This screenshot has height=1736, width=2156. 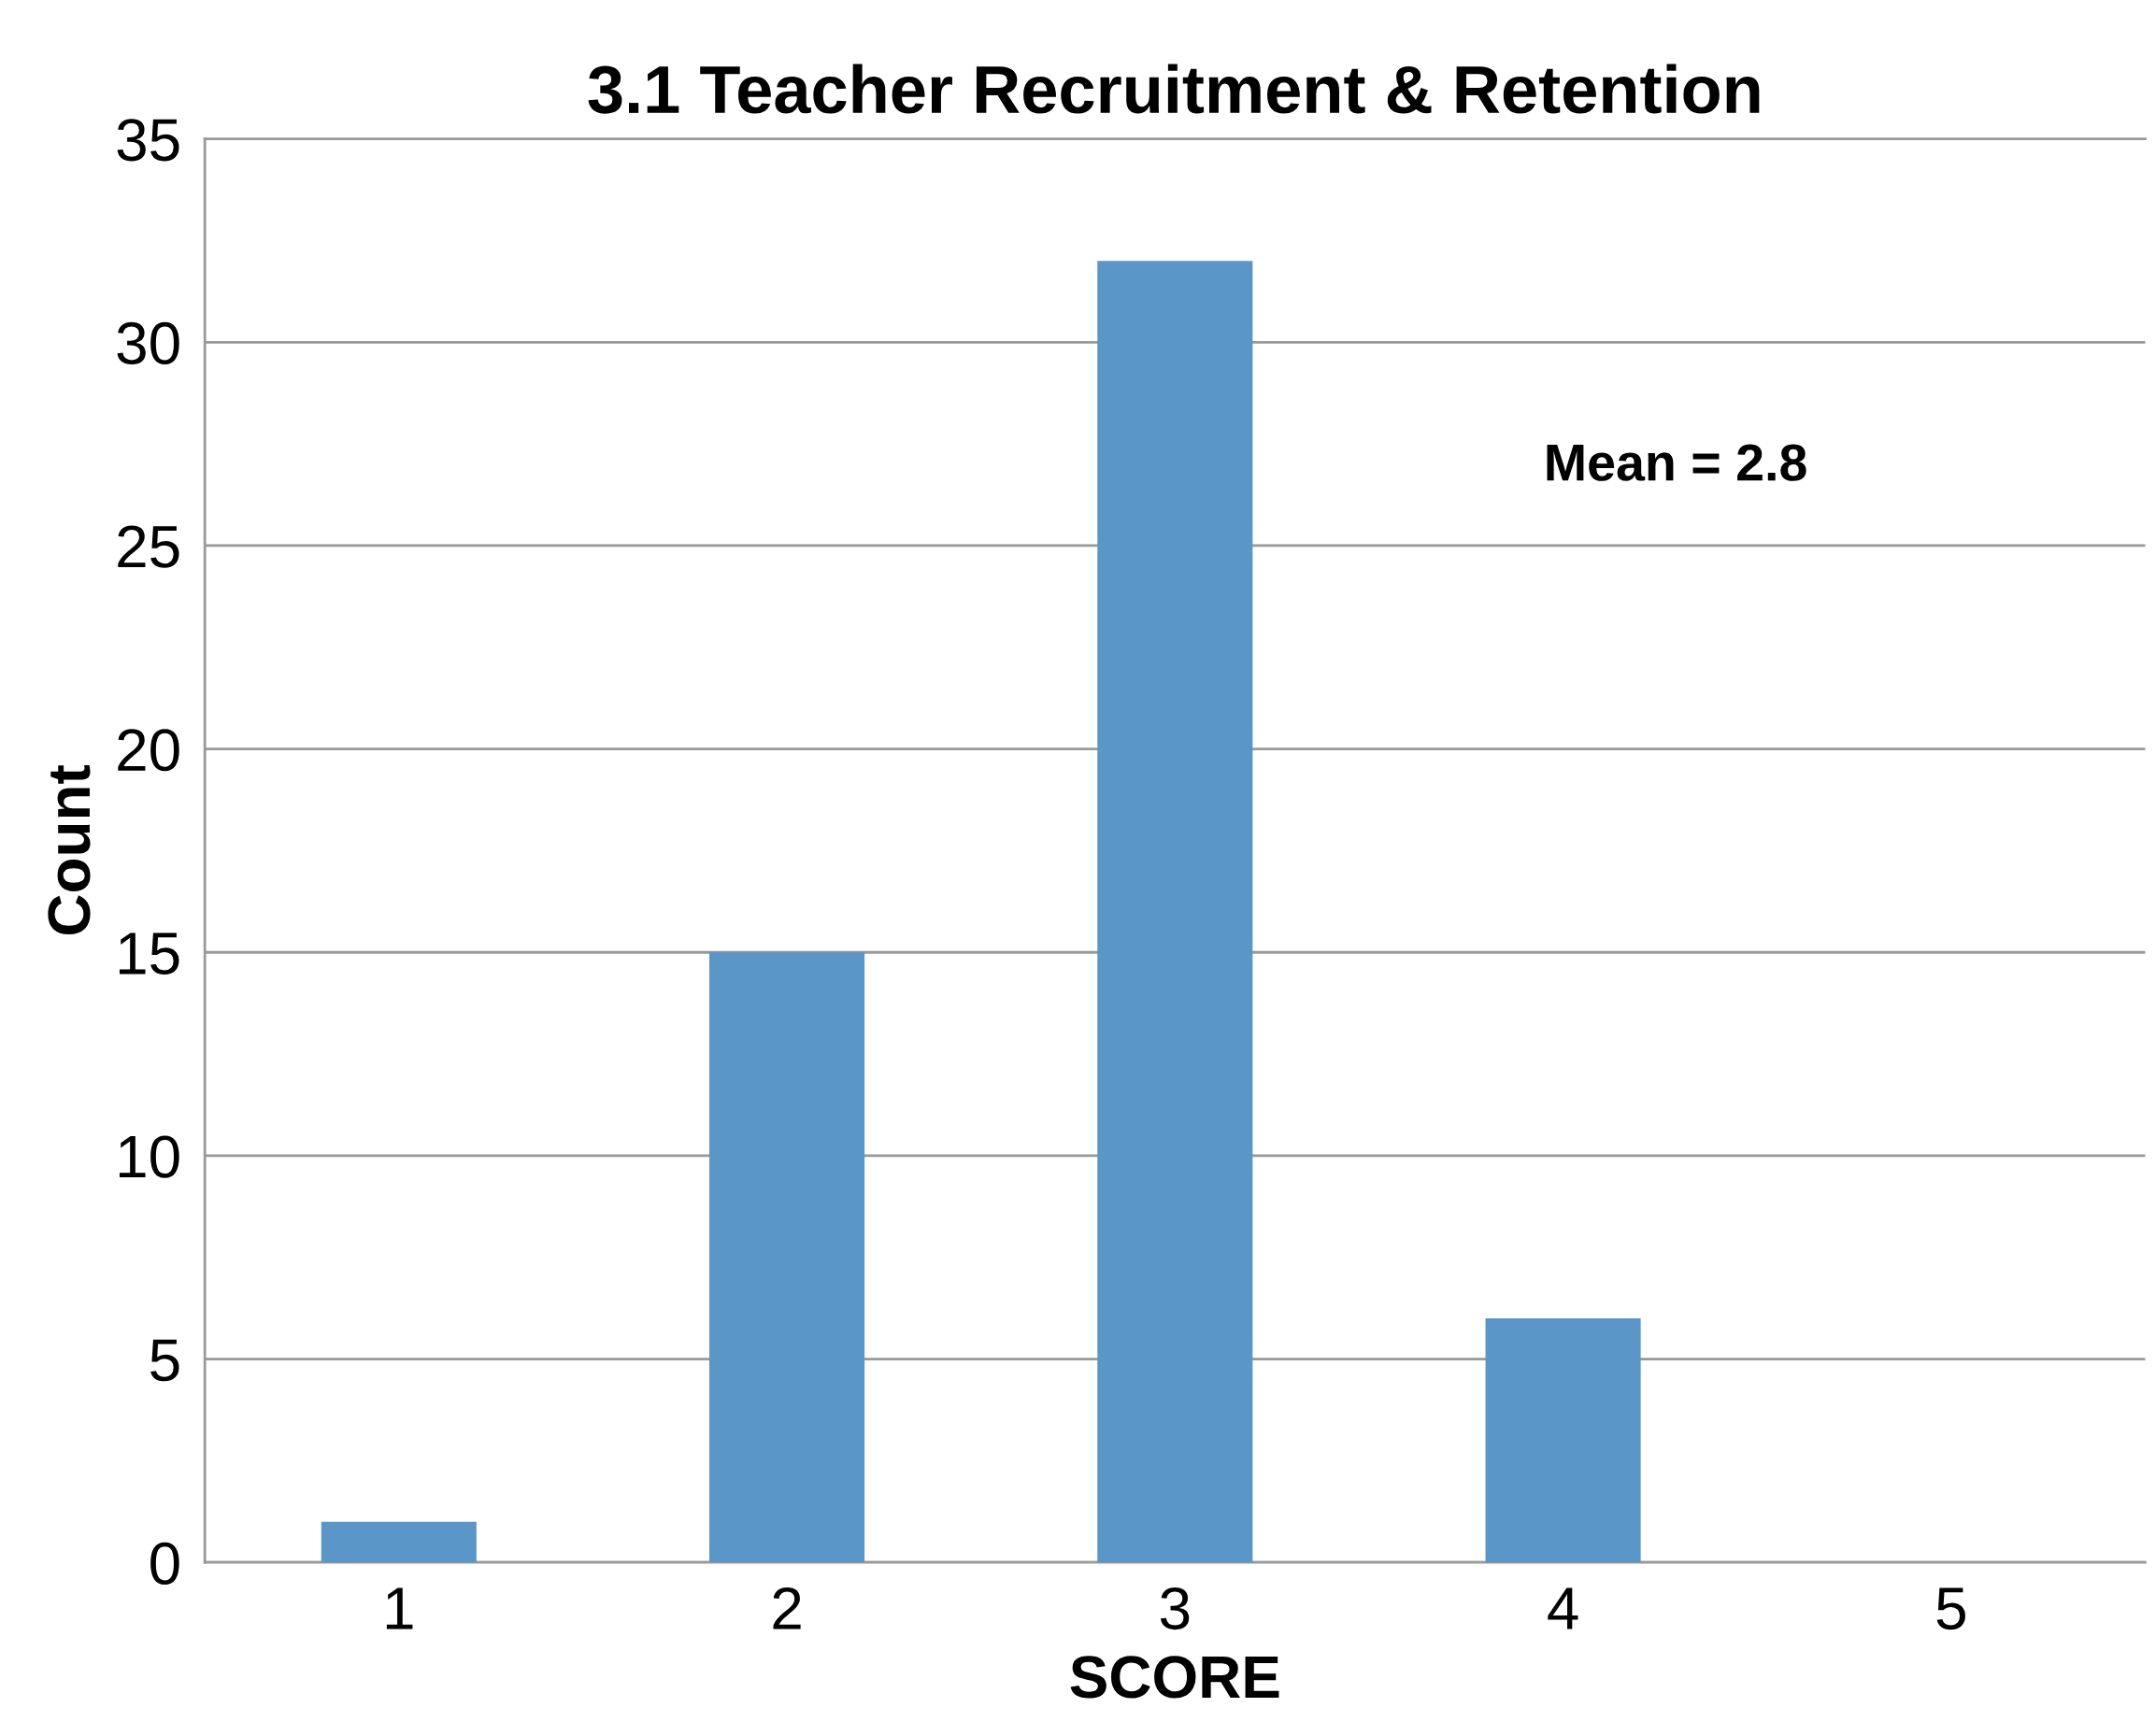 What do you see at coordinates (164, 1563) in the screenshot?
I see `y-tick-label: 0` at bounding box center [164, 1563].